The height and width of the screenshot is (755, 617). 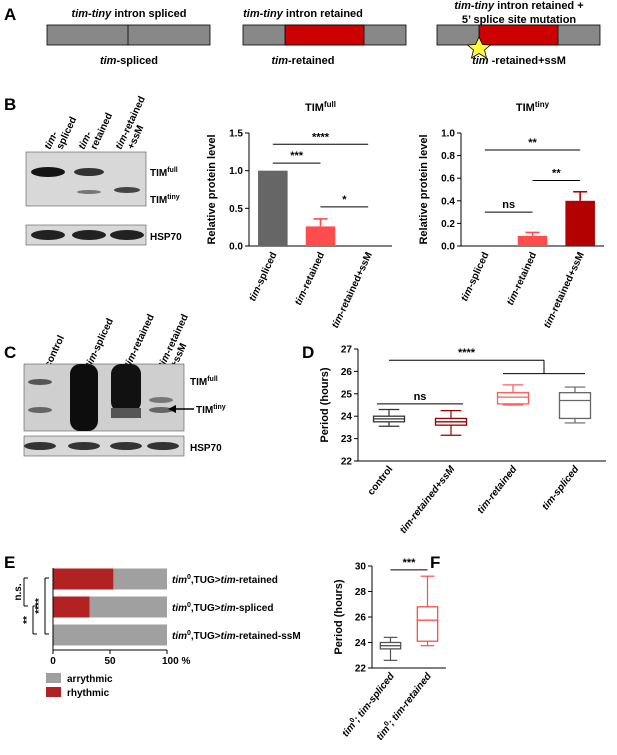 I want to click on chart-b-tiny-sig-label: ns, so click(x=508, y=205).